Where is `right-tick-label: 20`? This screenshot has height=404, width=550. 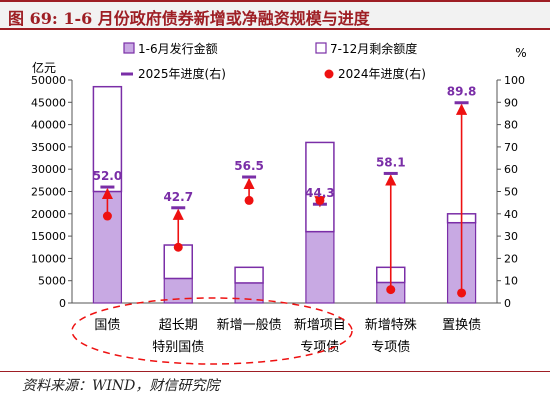 right-tick-label: 20 is located at coordinates (511, 258).